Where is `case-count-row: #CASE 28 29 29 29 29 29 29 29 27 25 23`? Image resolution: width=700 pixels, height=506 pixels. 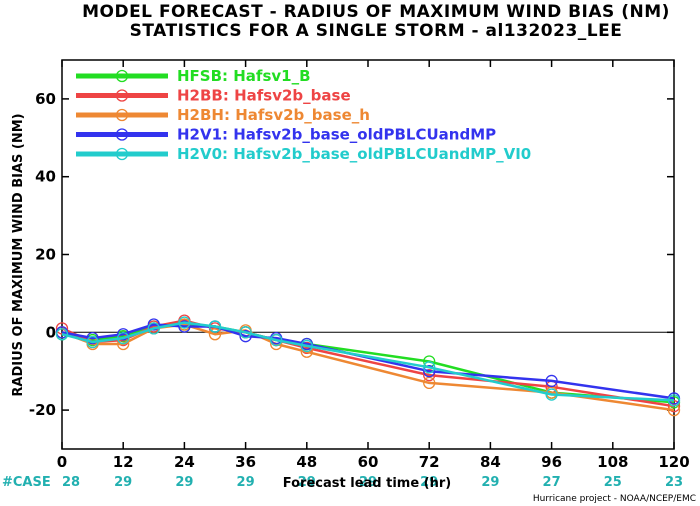
case-count-row: #CASE 28 29 29 29 29 29 29 29 27 25 23 is located at coordinates (342, 482).